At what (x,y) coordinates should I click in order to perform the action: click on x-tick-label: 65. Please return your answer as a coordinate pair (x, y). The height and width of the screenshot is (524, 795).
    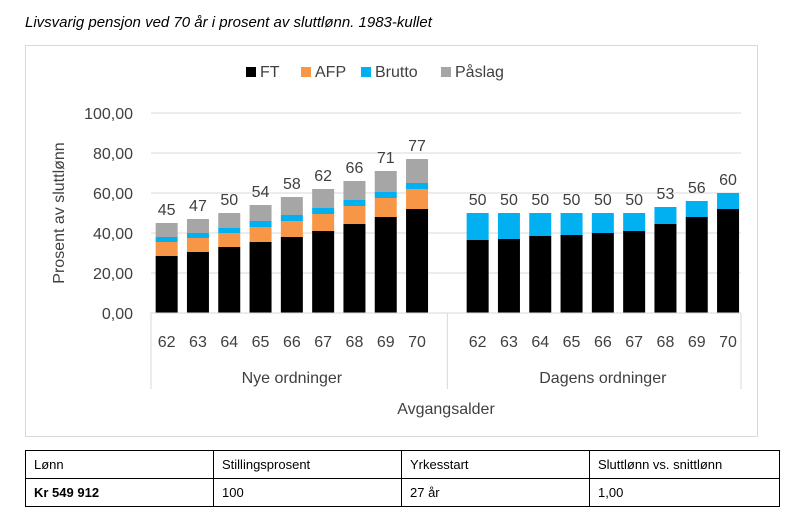
    Looking at the image, I should click on (261, 342).